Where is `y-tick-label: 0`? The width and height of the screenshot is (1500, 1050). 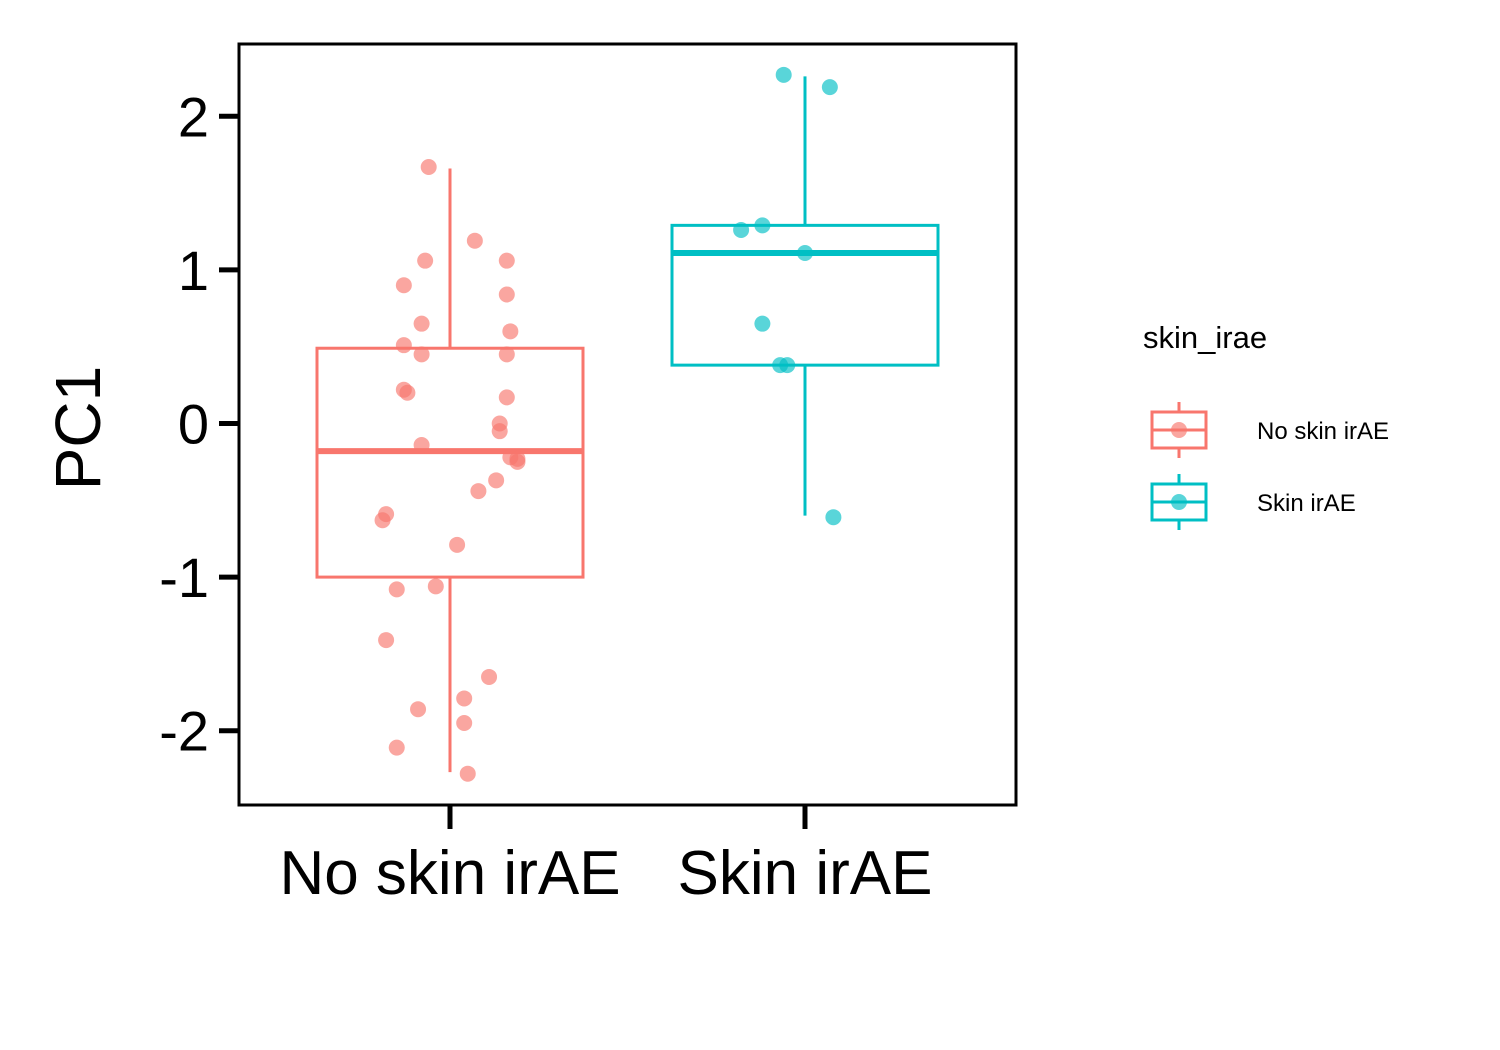
y-tick-label: 0 is located at coordinates (193, 424).